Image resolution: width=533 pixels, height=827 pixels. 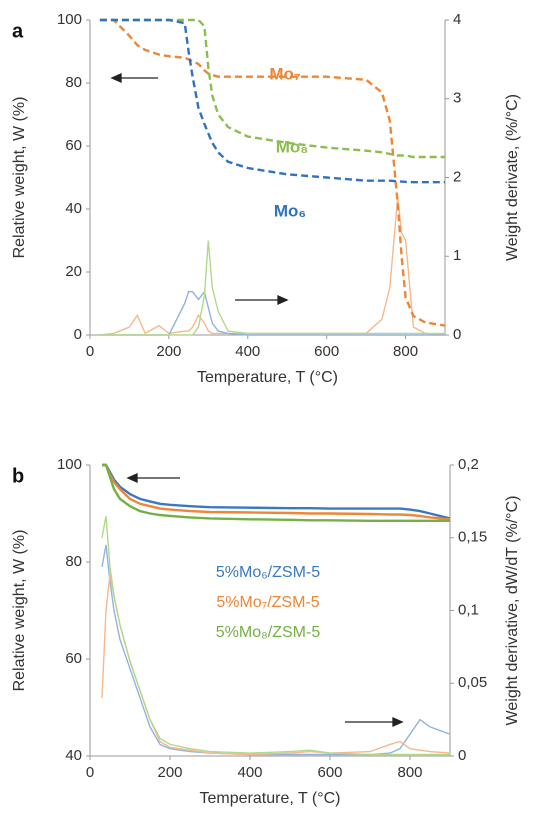 What do you see at coordinates (457, 255) in the screenshot?
I see `y2-tick-label: 1` at bounding box center [457, 255].